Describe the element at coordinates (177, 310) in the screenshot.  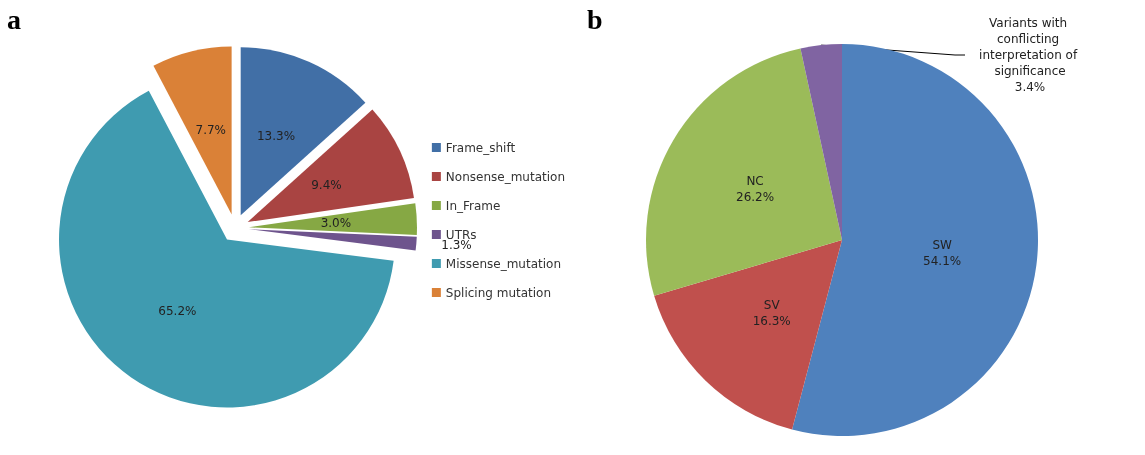
I see `data-label: 65.2%` at that location.